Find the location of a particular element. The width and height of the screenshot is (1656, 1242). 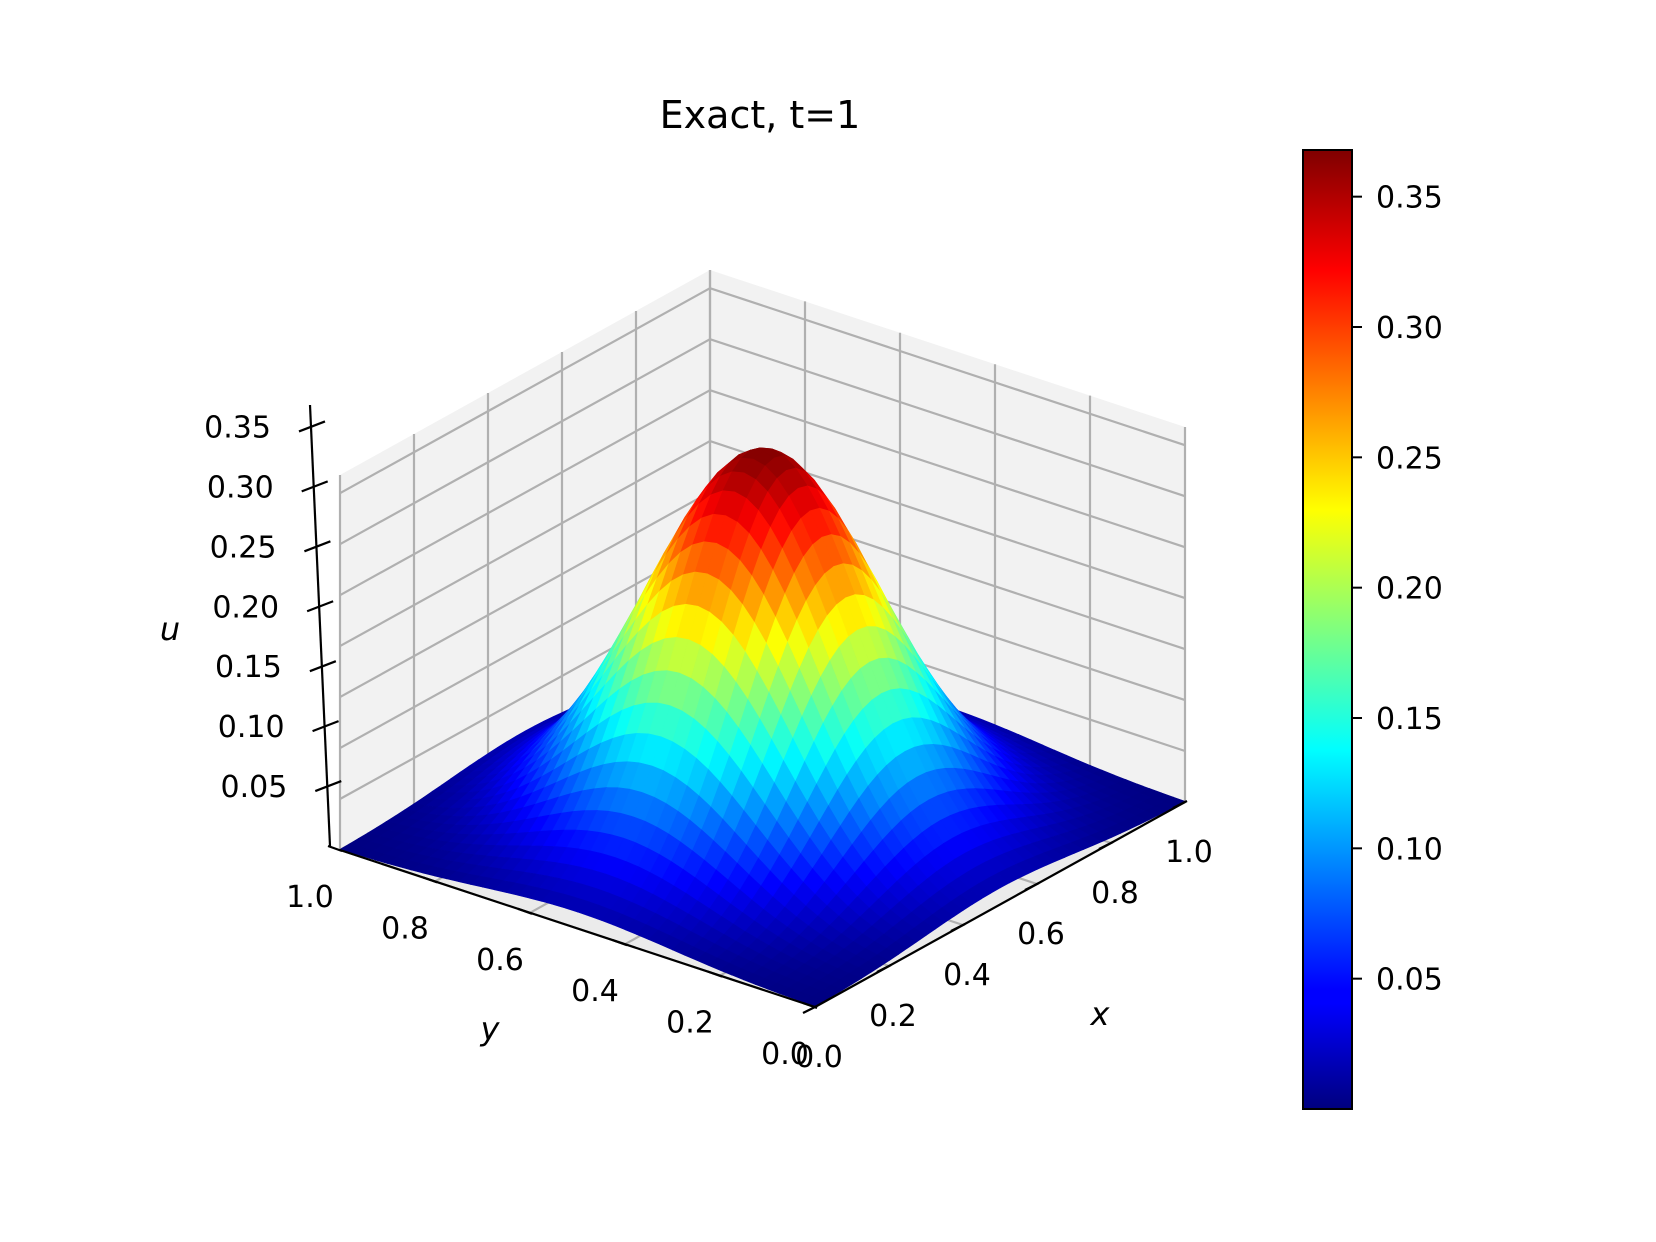

colorbar-tick-label: 0.10 is located at coordinates (1409, 849).